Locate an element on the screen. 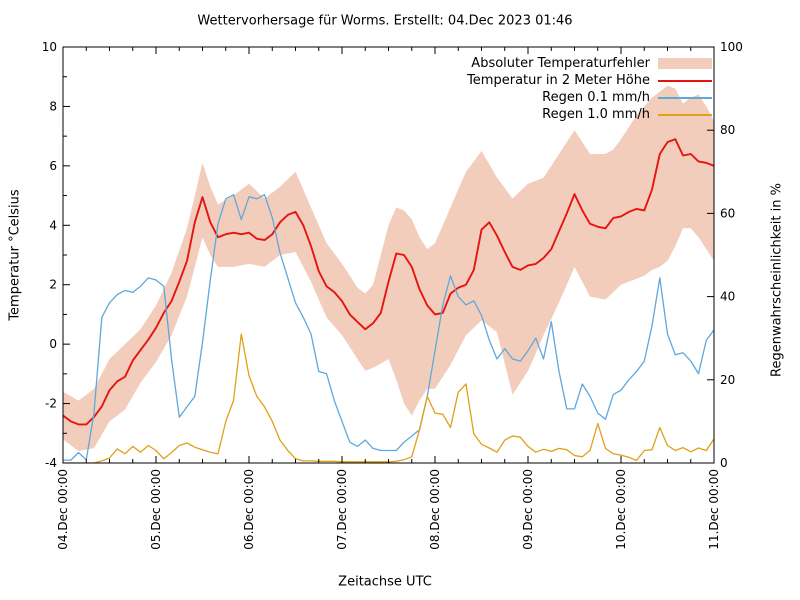 Image resolution: width=800 pixels, height=600 pixels. y-left-tick-label: 8 is located at coordinates (53, 106).